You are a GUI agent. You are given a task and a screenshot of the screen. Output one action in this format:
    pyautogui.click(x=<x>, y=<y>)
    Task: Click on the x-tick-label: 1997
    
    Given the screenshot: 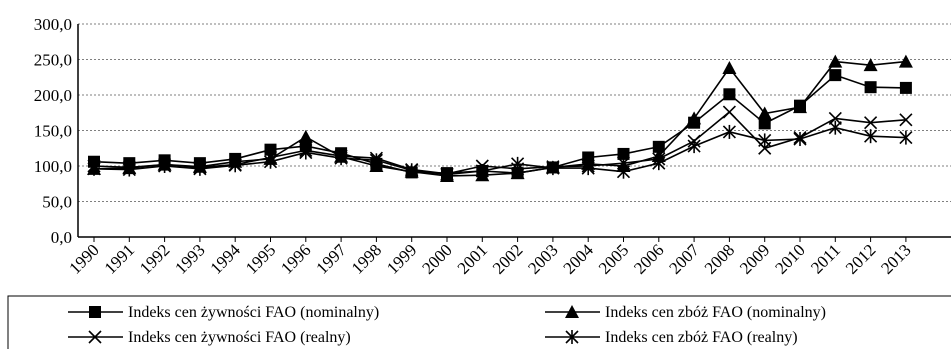 What is the action you would take?
    pyautogui.click(x=331, y=259)
    